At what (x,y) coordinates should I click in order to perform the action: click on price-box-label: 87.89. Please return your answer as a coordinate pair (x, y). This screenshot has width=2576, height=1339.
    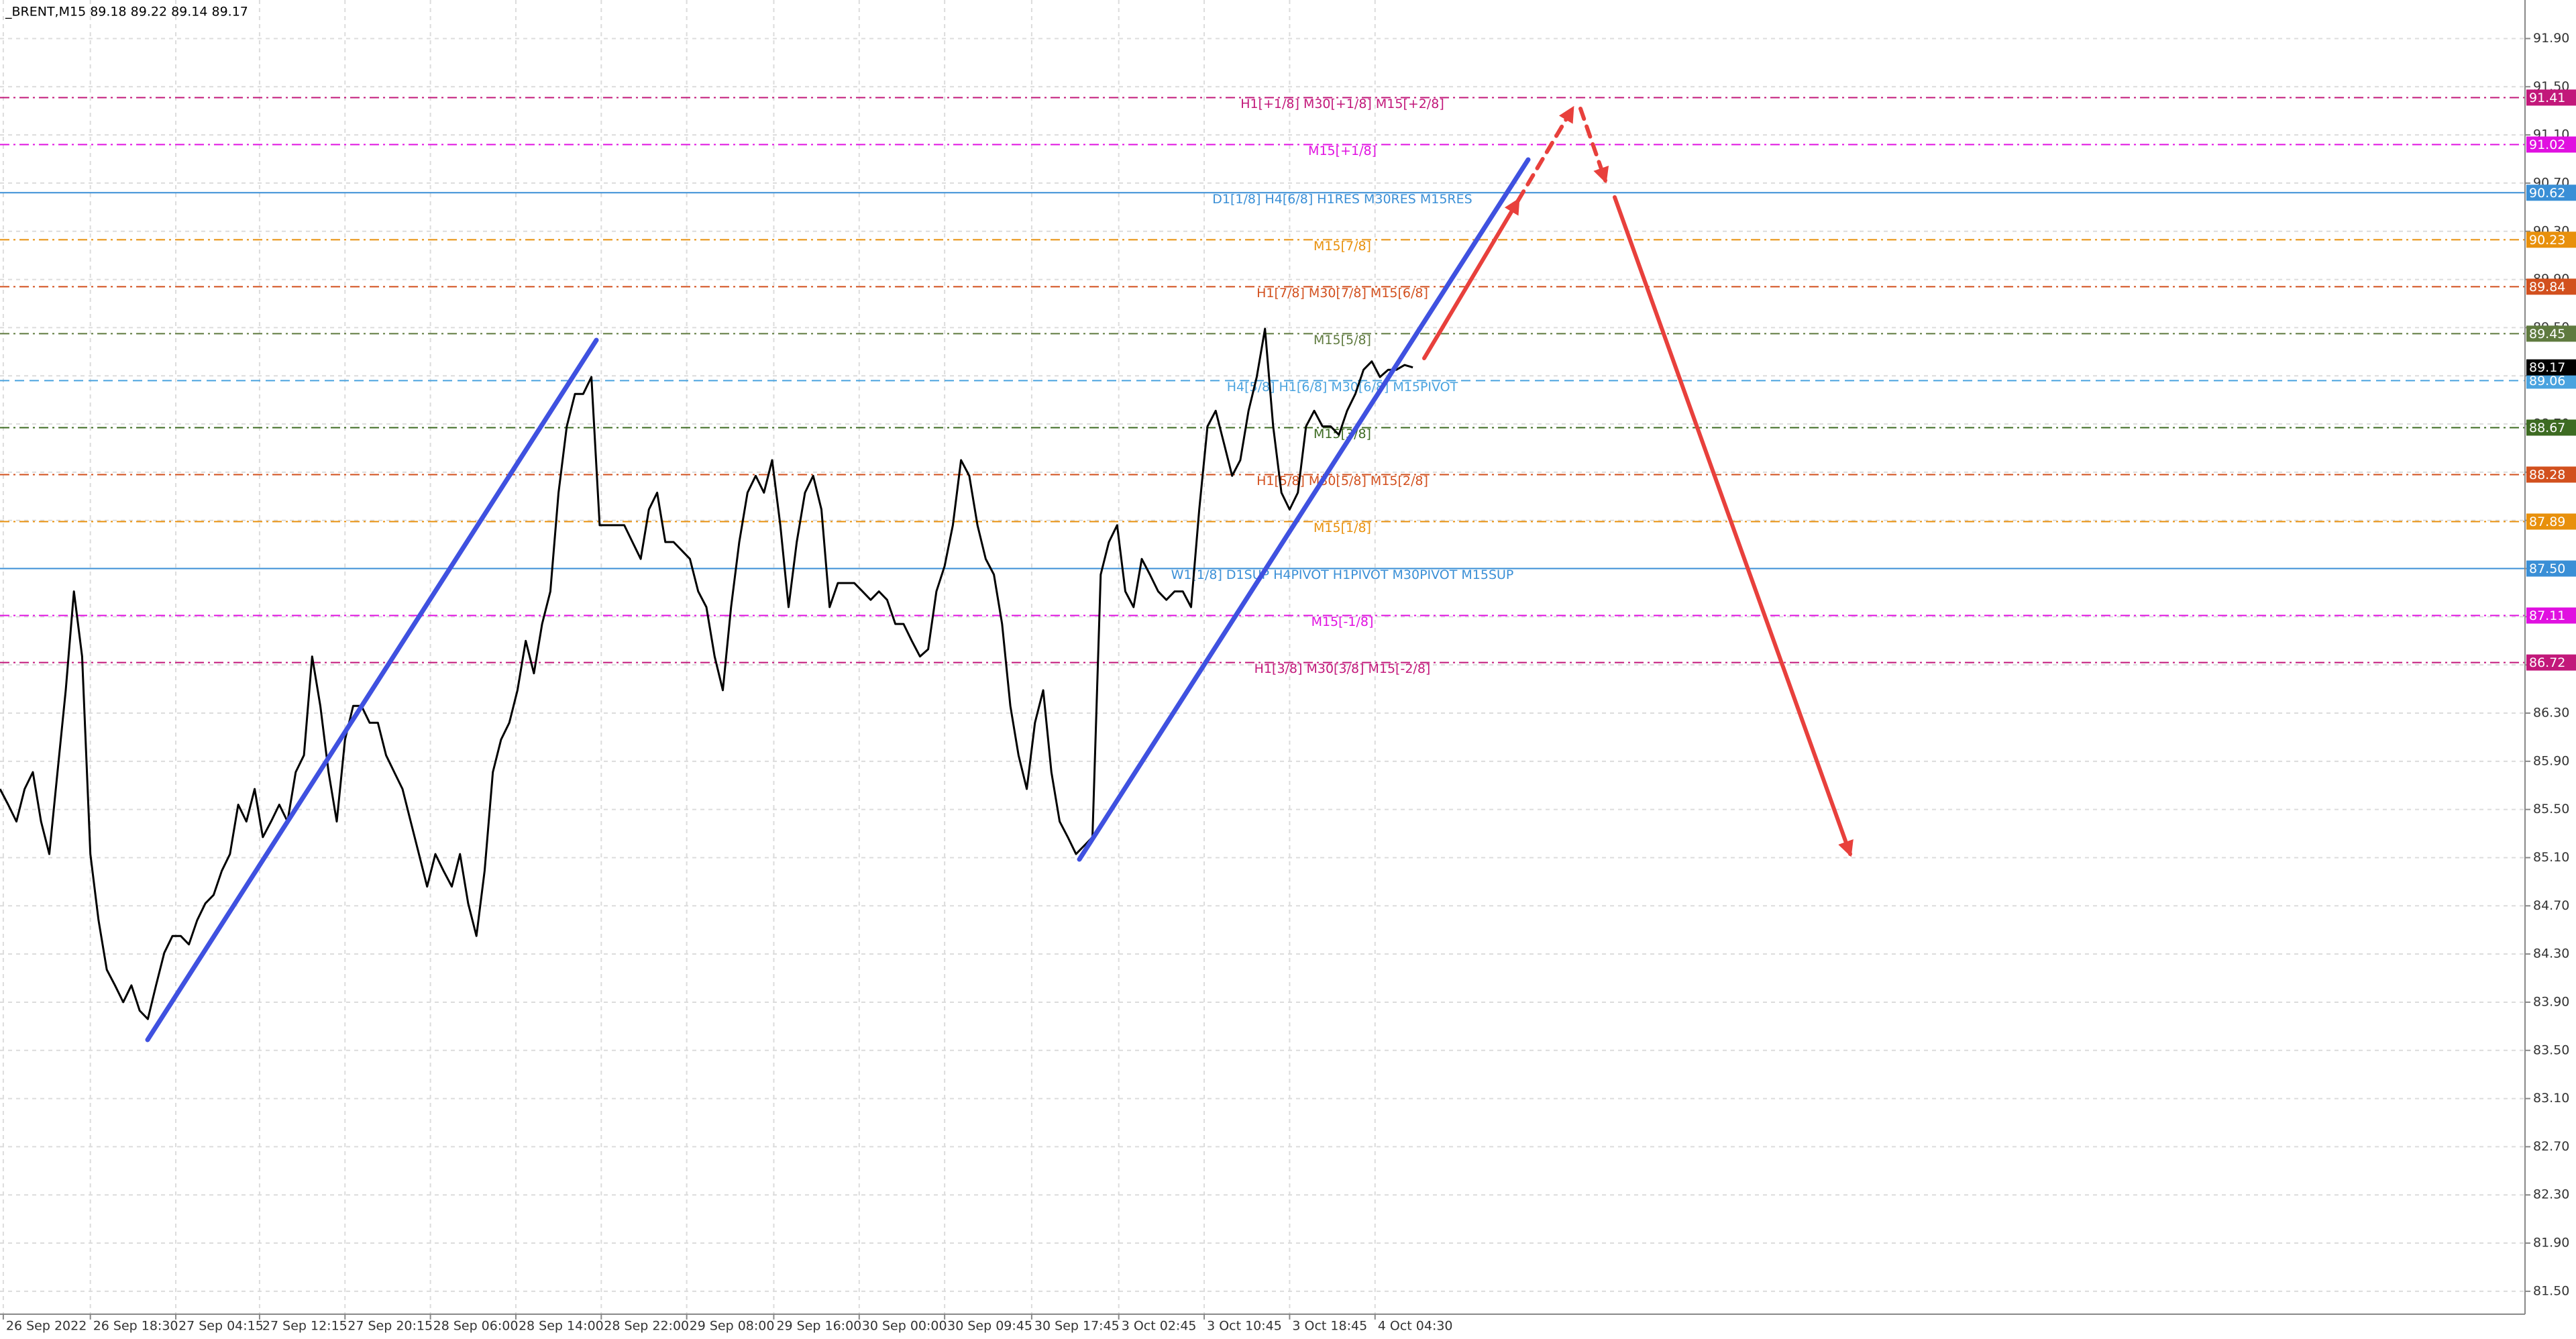
    Looking at the image, I should click on (2547, 522).